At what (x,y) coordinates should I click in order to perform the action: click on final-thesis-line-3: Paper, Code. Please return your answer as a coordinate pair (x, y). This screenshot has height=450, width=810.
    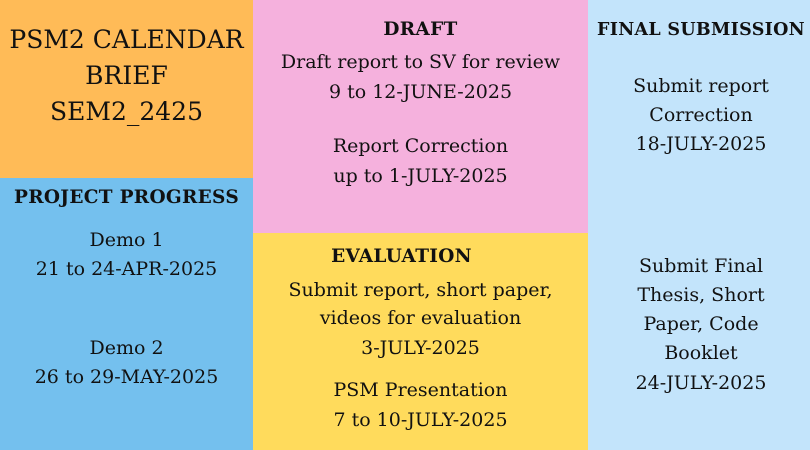
    Looking at the image, I should click on (701, 324).